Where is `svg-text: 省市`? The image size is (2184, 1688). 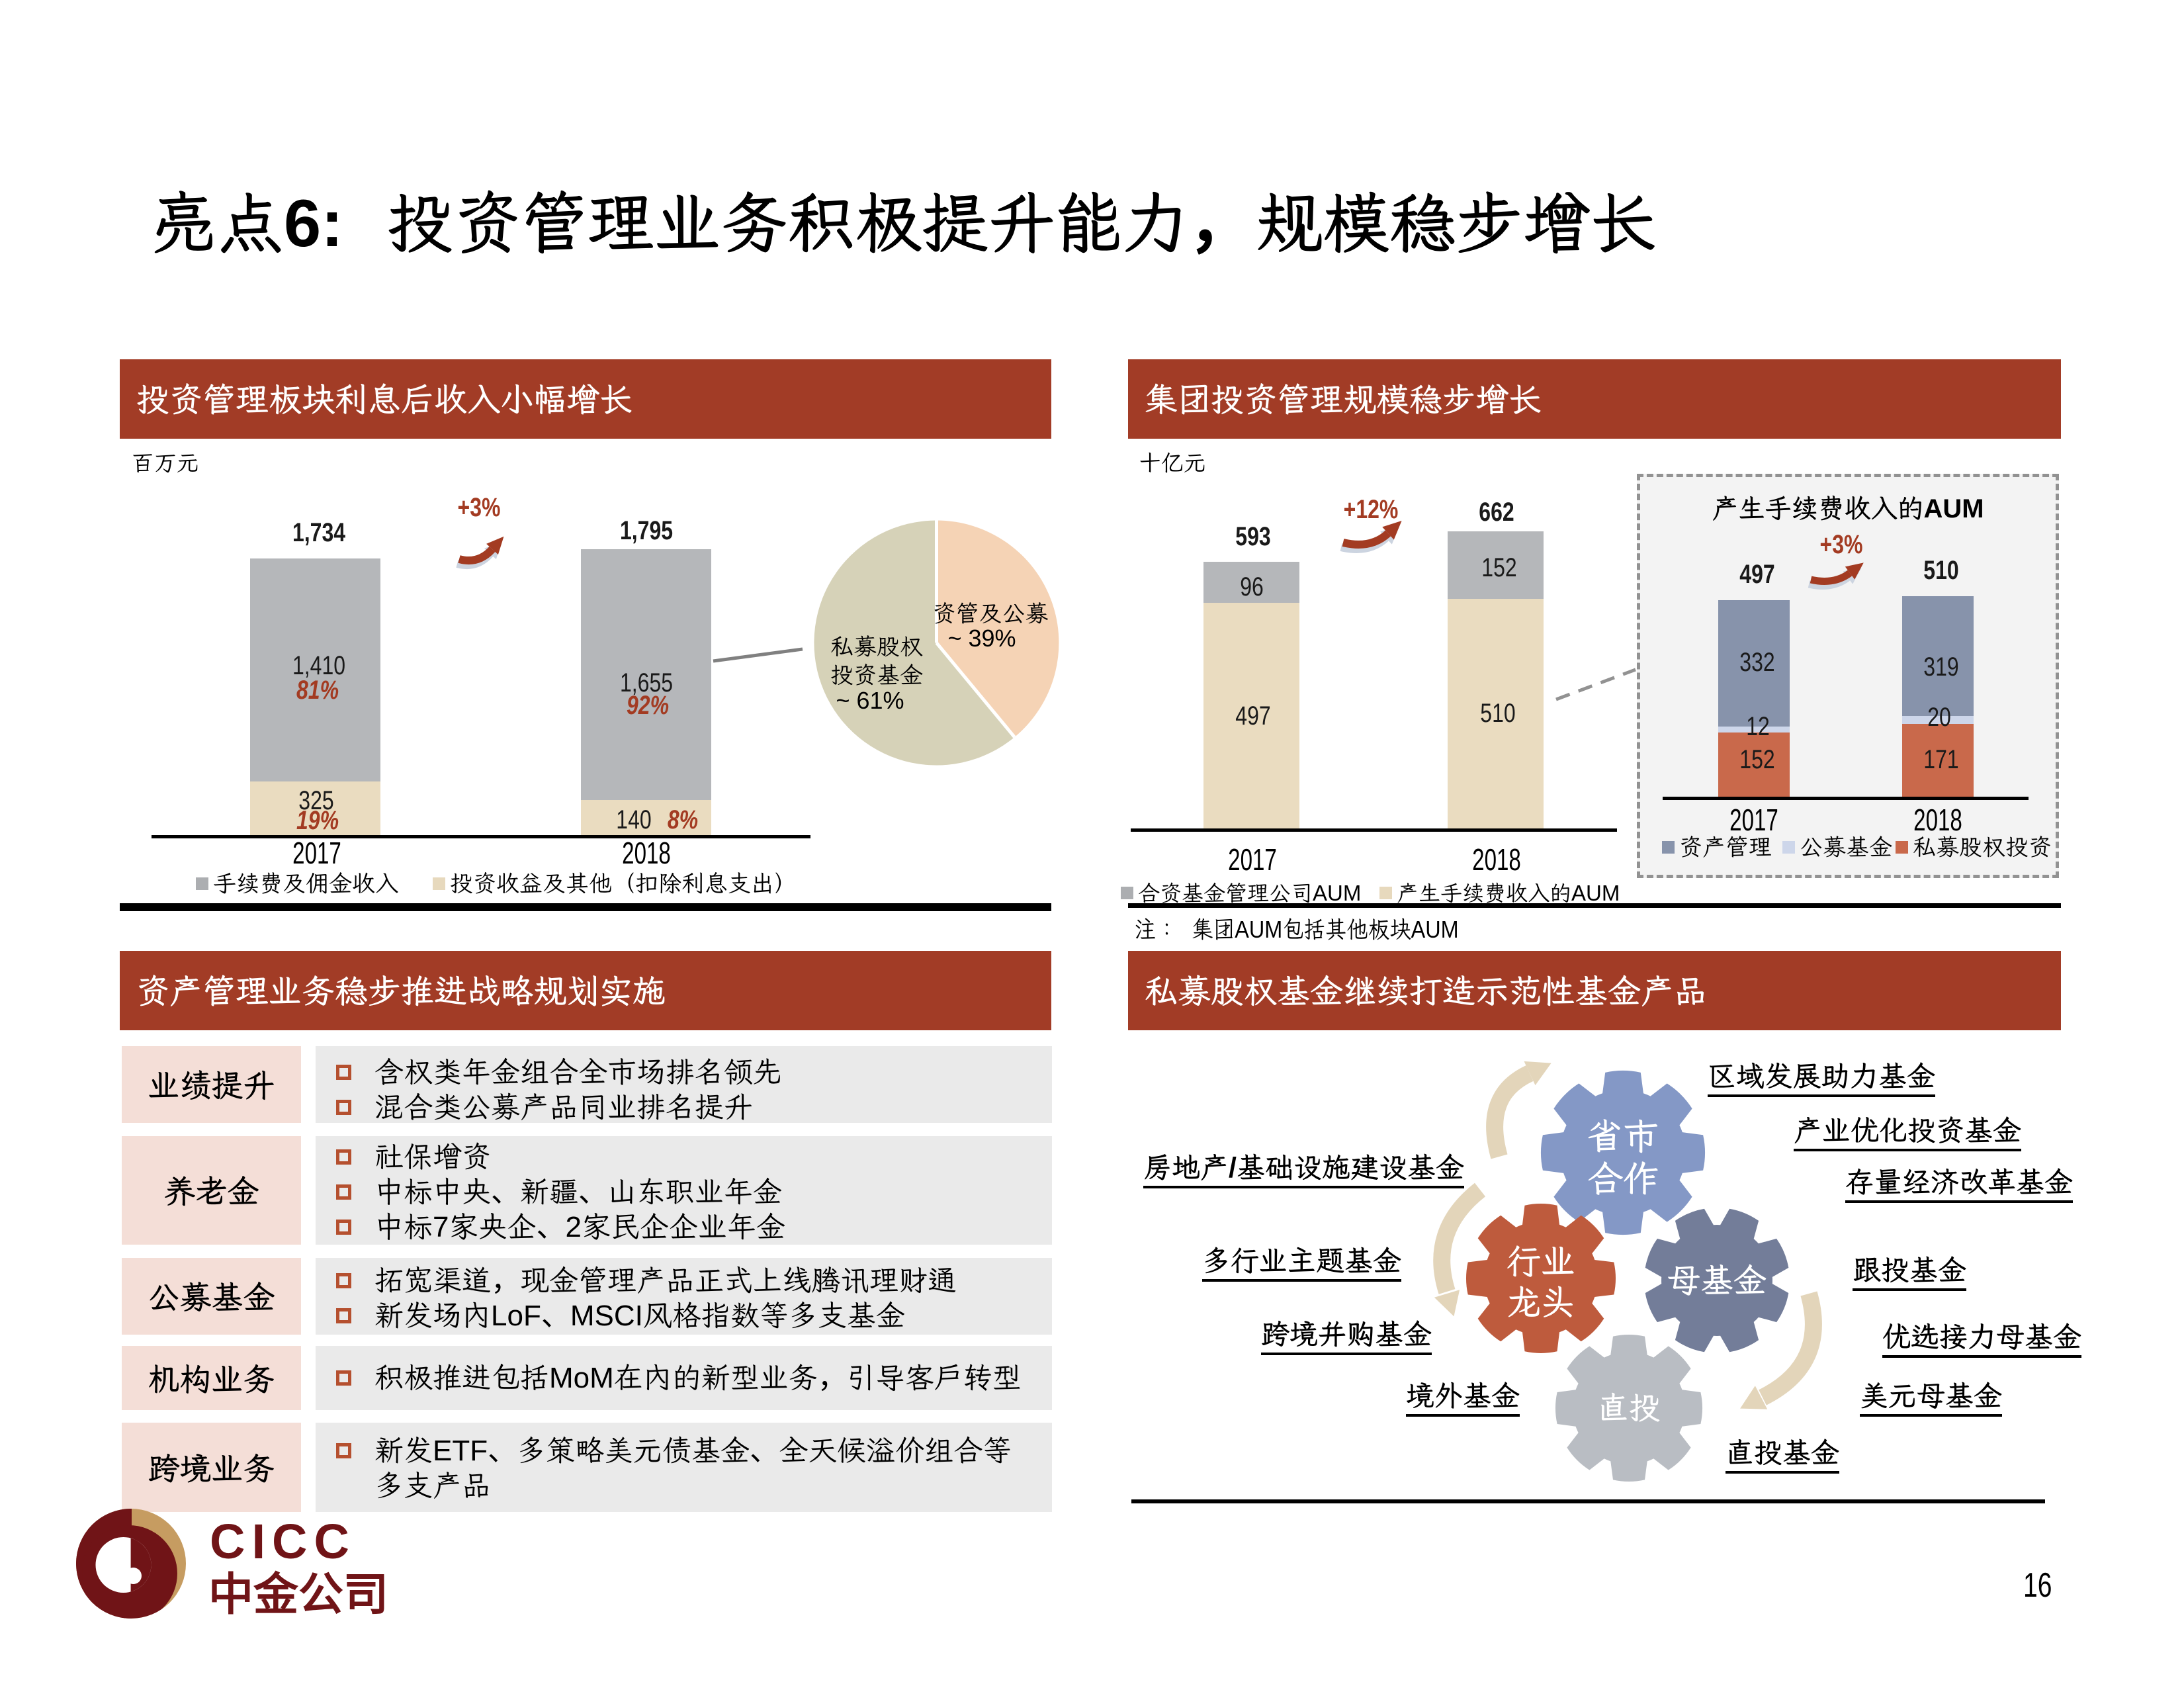 svg-text: 省市 is located at coordinates (1623, 1137).